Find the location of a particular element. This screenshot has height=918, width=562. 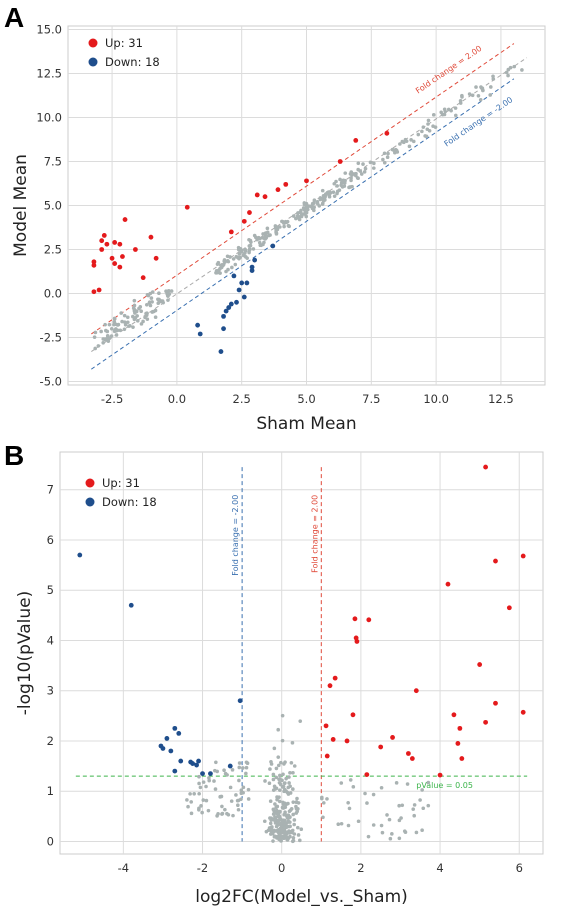

y-tick-label: 5 is located at coordinates (50, 590).